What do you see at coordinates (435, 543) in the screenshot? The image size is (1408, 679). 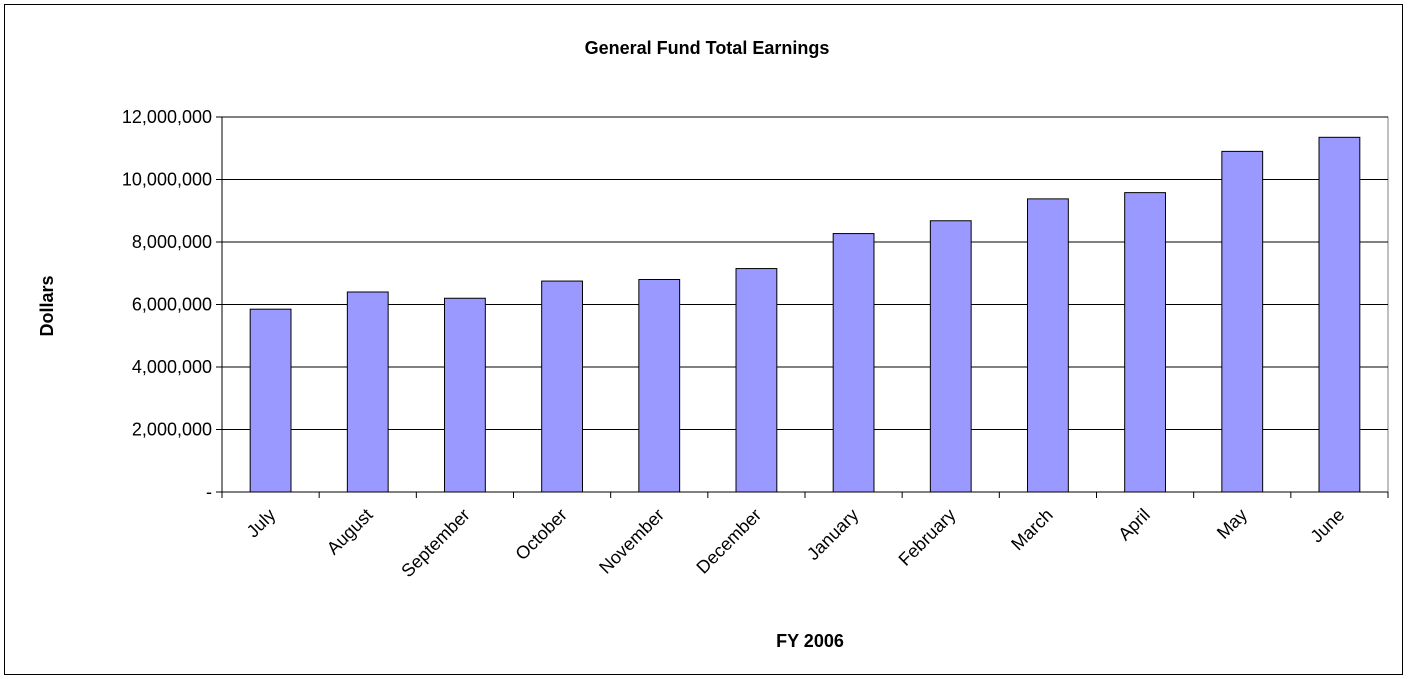 I see `x-tick-label: September` at bounding box center [435, 543].